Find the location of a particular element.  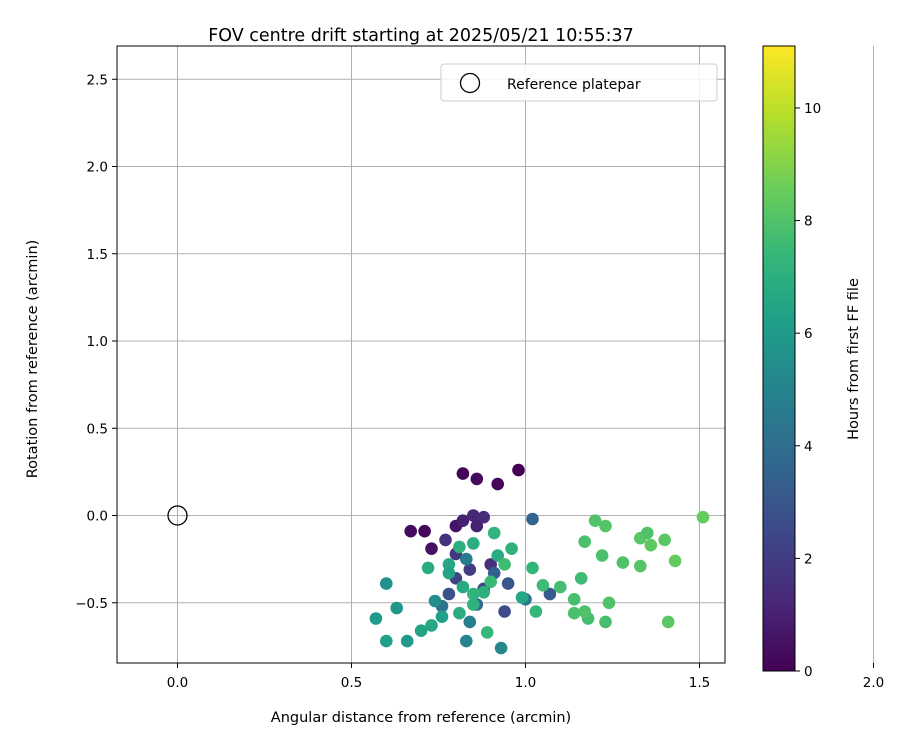

legend-box is located at coordinates (579, 82).